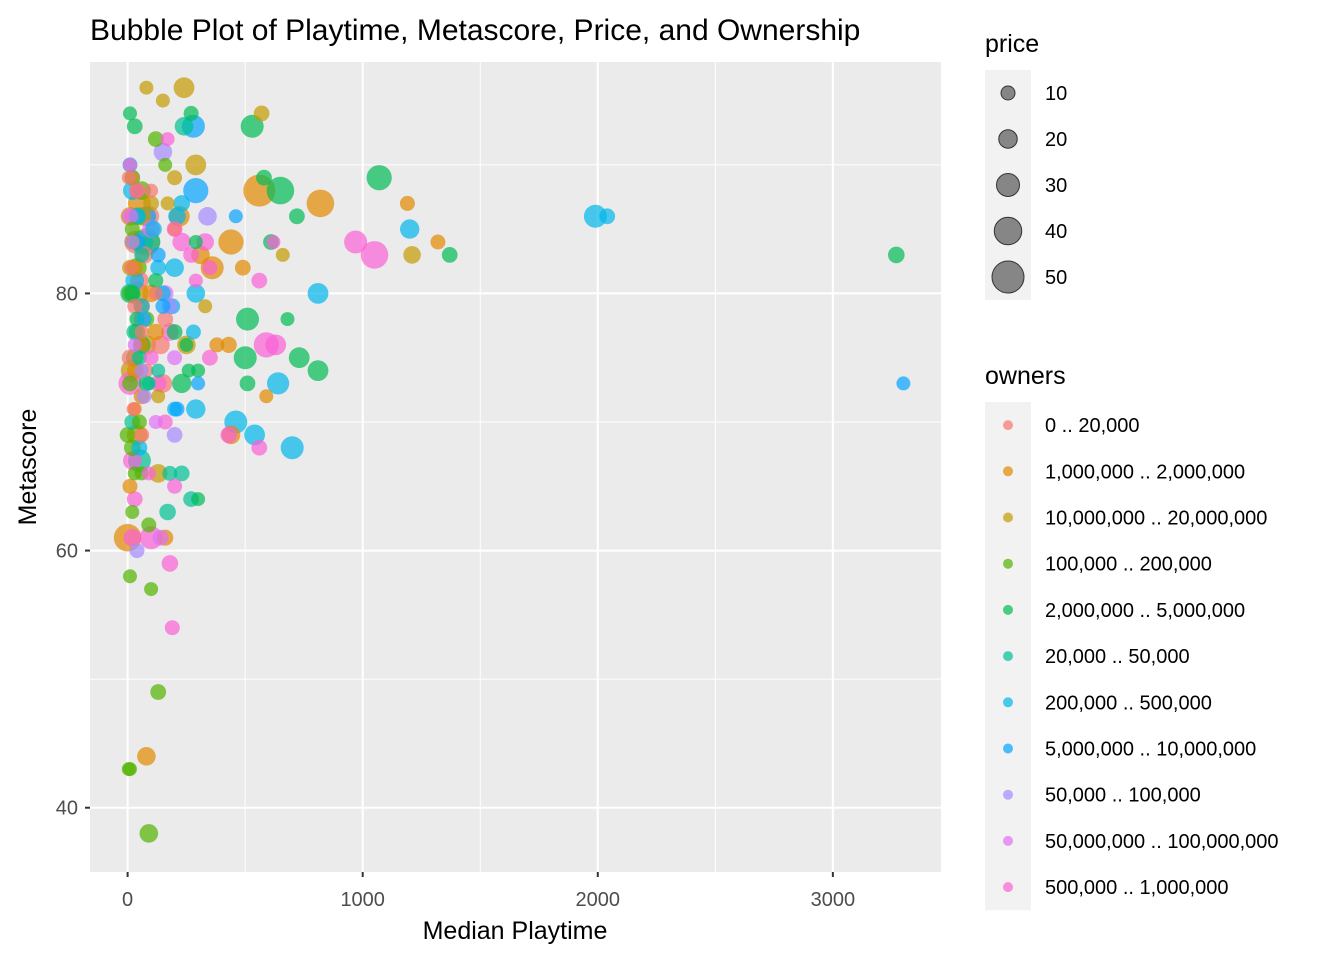 Image resolution: width=1344 pixels, height=960 pixels. What do you see at coordinates (1137, 888) in the screenshot?
I see `owners-legend-label: 500,000 .. 1,000,000` at bounding box center [1137, 888].